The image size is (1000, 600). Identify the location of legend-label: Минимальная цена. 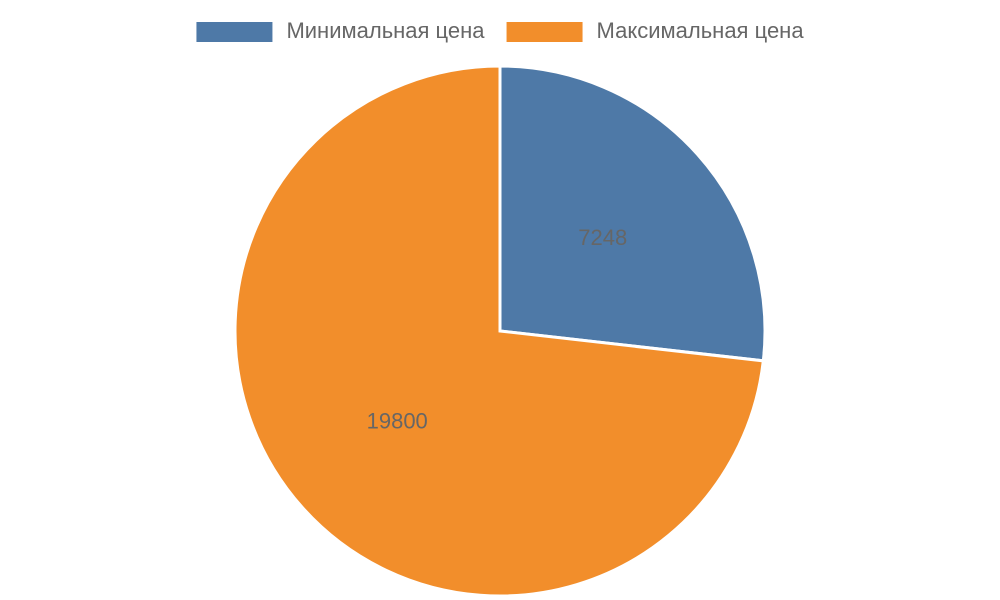
(385, 30).